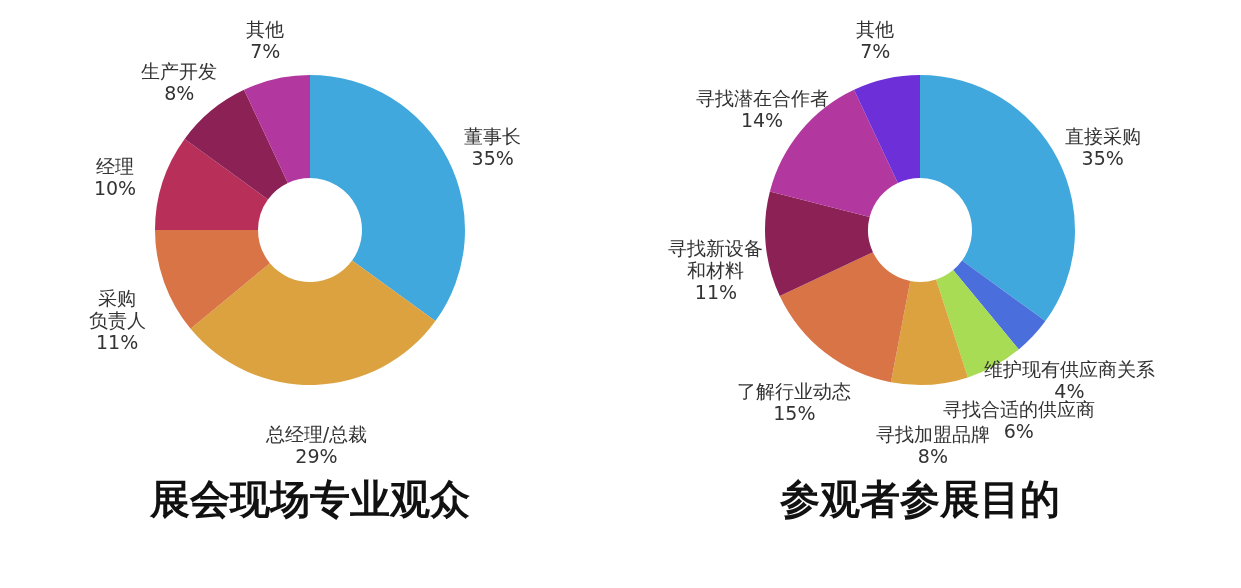 The width and height of the screenshot is (1241, 588). Describe the element at coordinates (115, 165) in the screenshot. I see `slice-label: 经理` at that location.